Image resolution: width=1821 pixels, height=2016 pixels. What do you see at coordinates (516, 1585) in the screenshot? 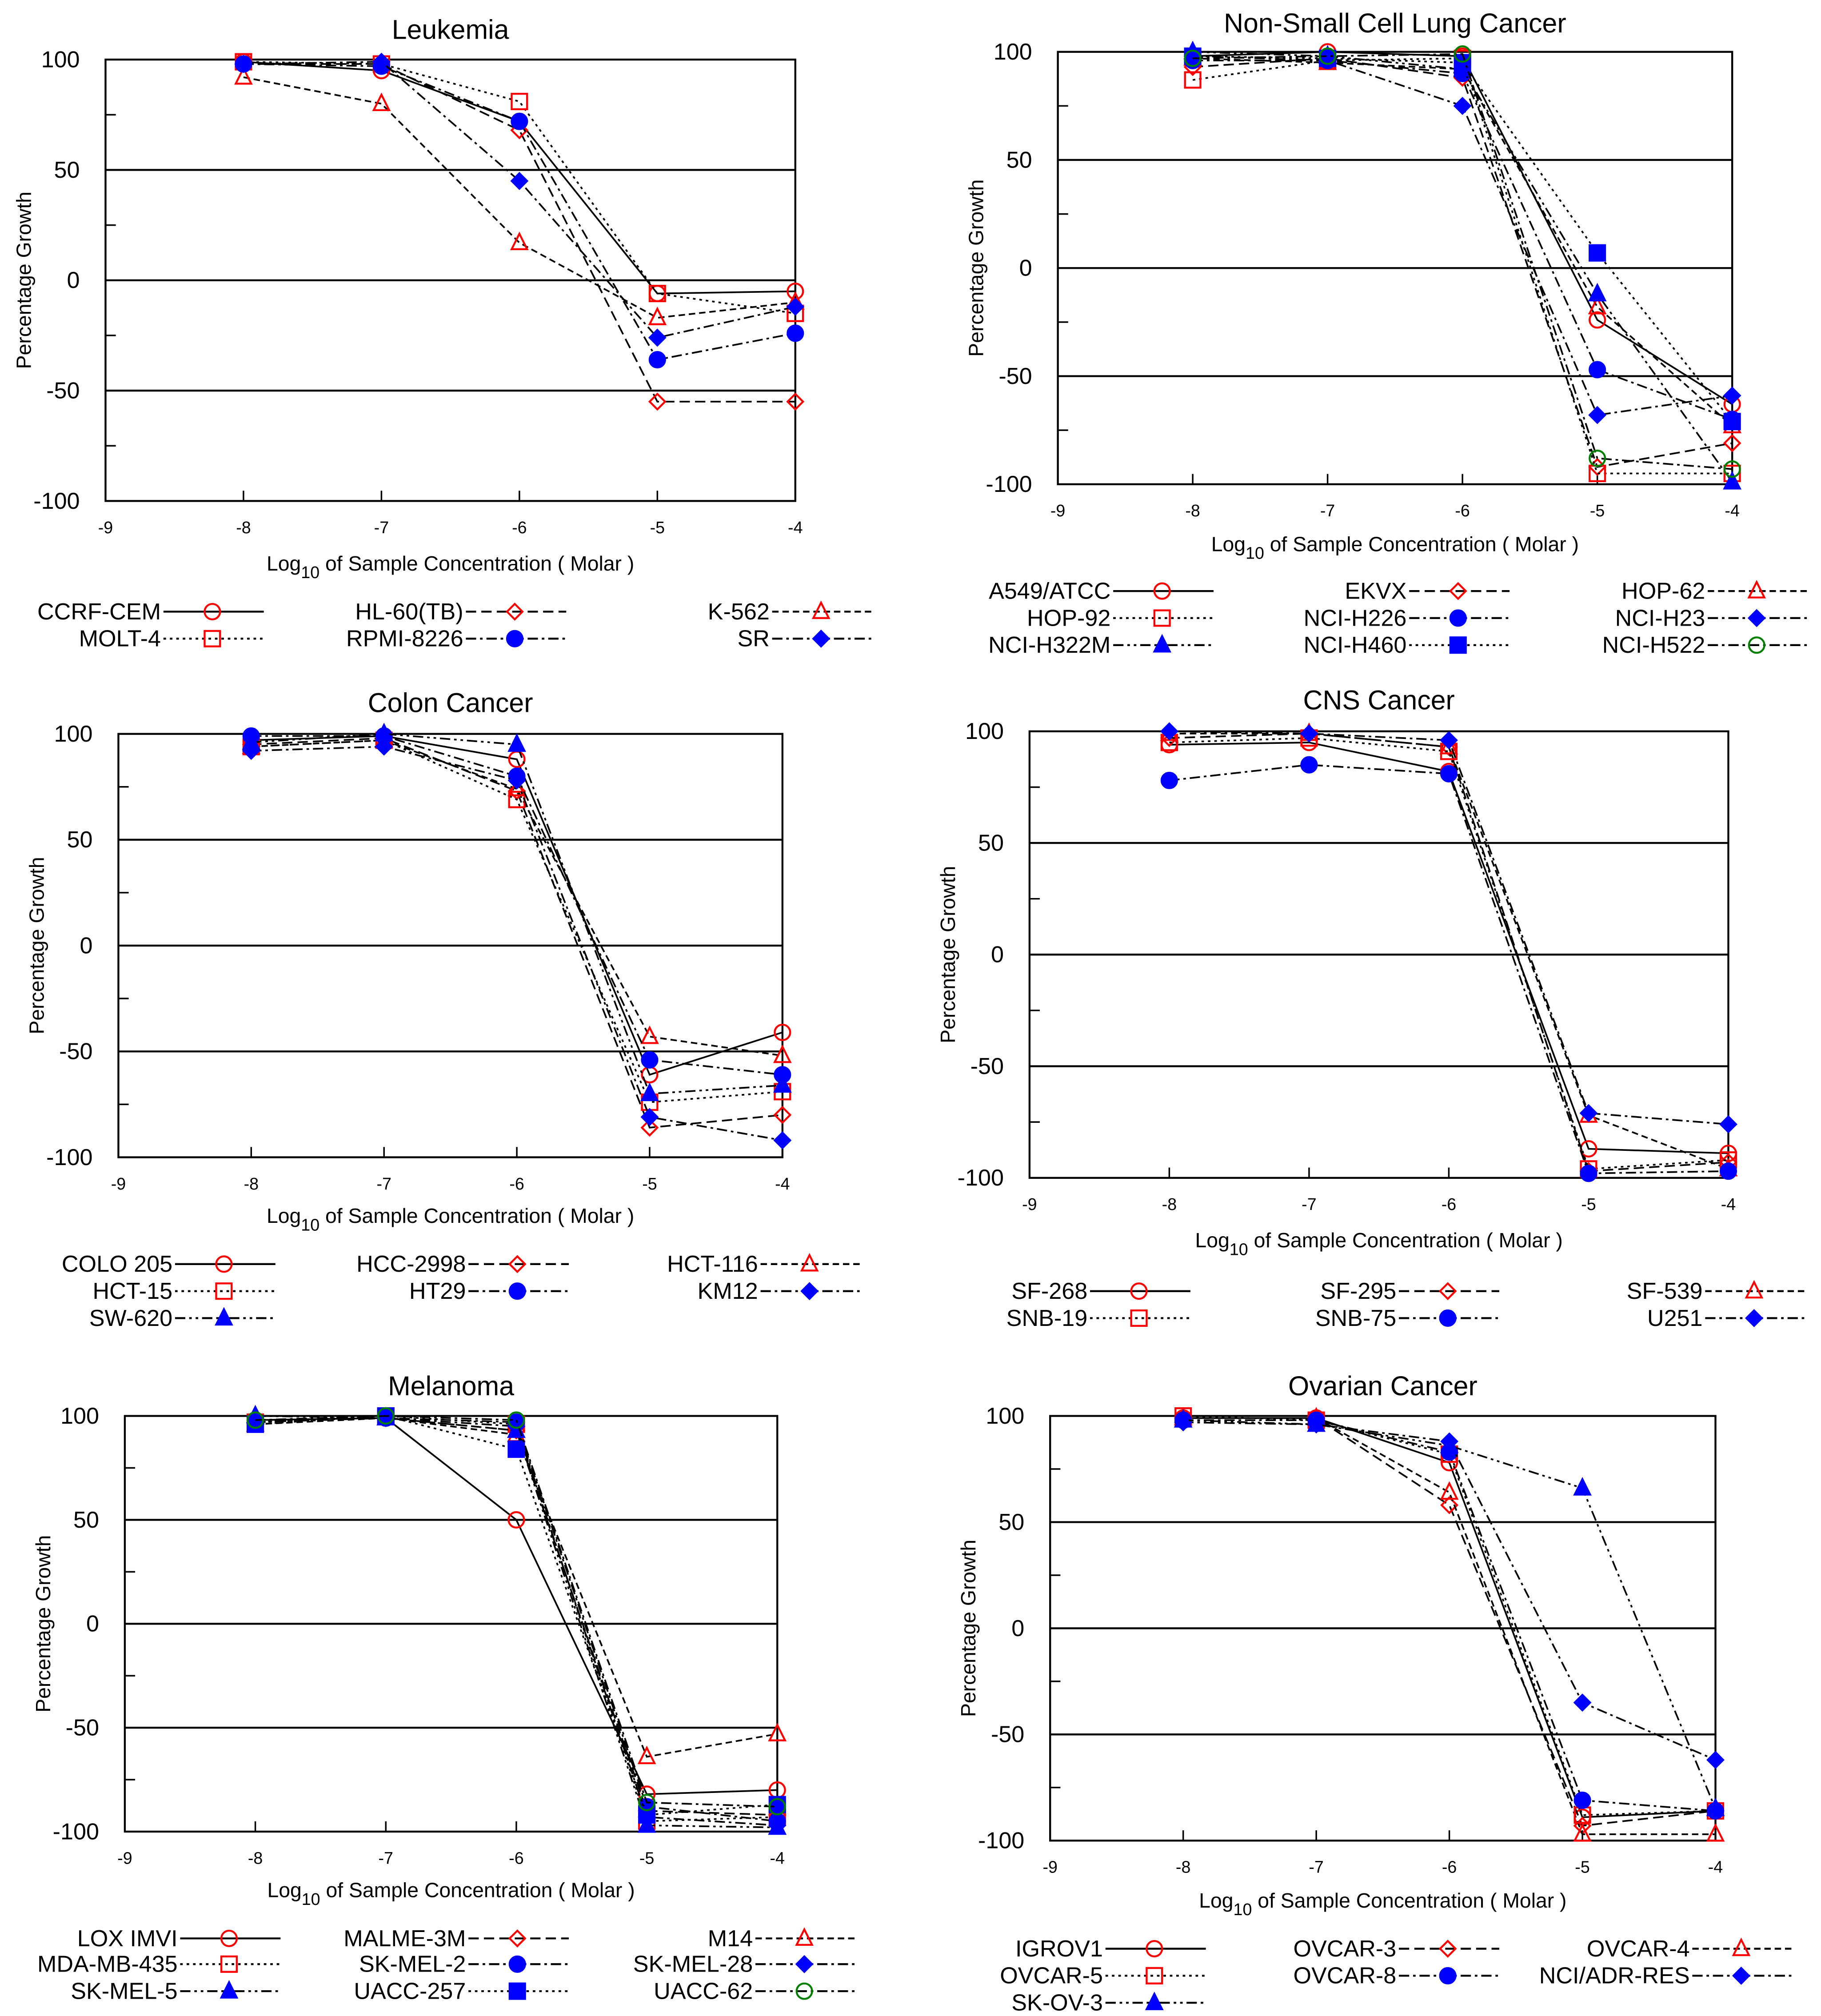
I see `series-m14` at bounding box center [516, 1585].